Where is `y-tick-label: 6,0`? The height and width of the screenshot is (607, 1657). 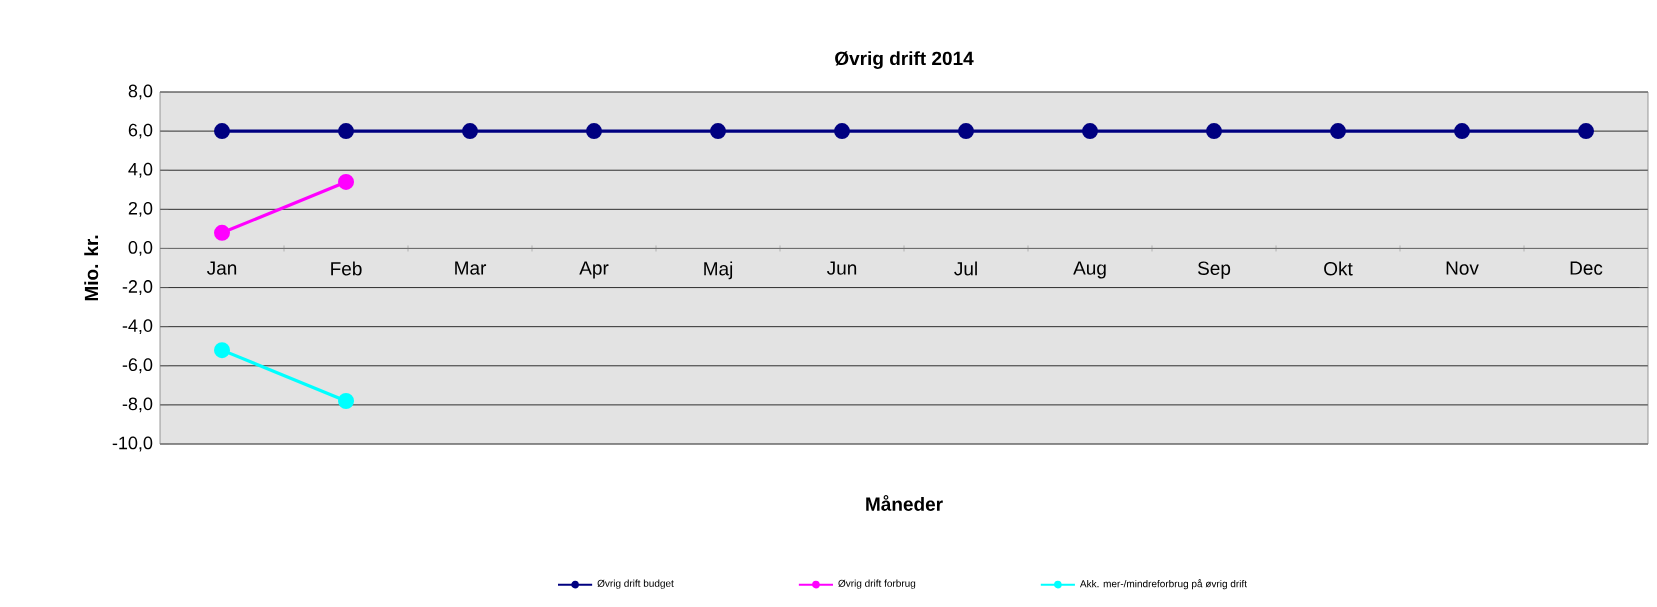
y-tick-label: 6,0 is located at coordinates (140, 131).